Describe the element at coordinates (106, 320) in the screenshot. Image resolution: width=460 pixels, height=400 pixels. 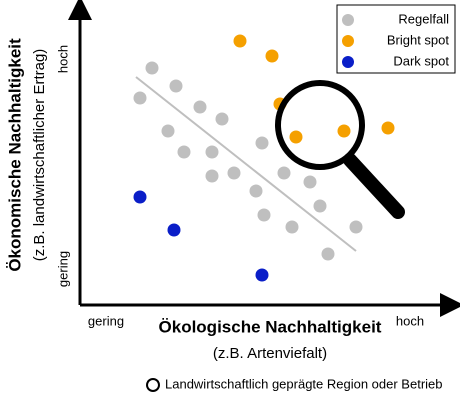
I see `x-tick-label: gering` at that location.